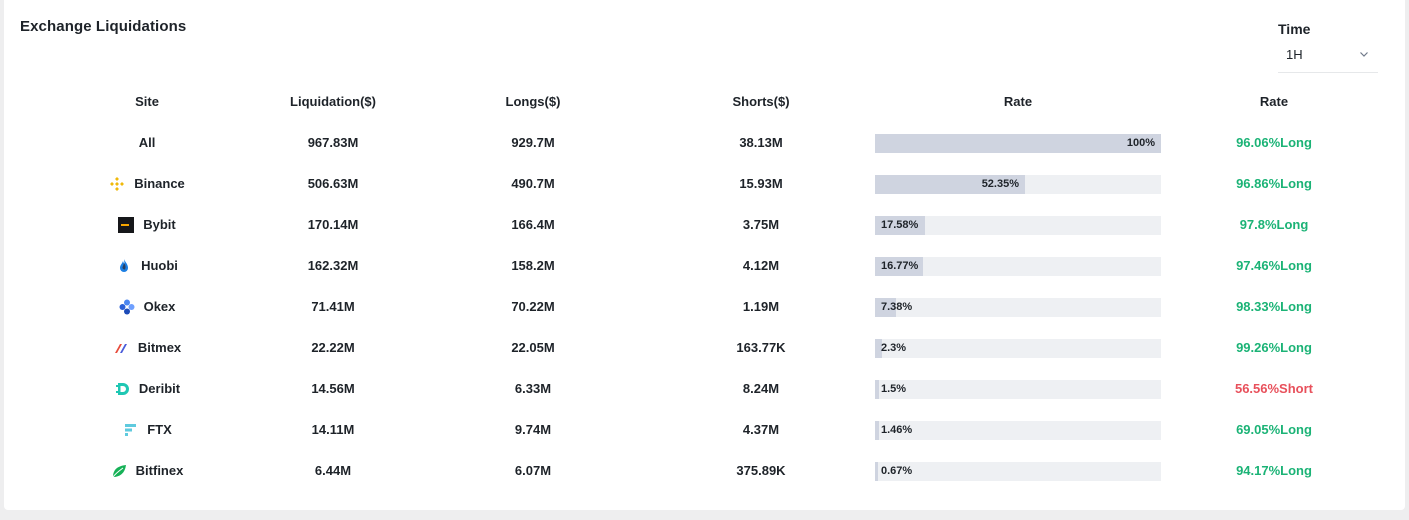 Image resolution: width=1409 pixels, height=520 pixels. What do you see at coordinates (124, 266) in the screenshot?
I see `huobi-icon` at bounding box center [124, 266].